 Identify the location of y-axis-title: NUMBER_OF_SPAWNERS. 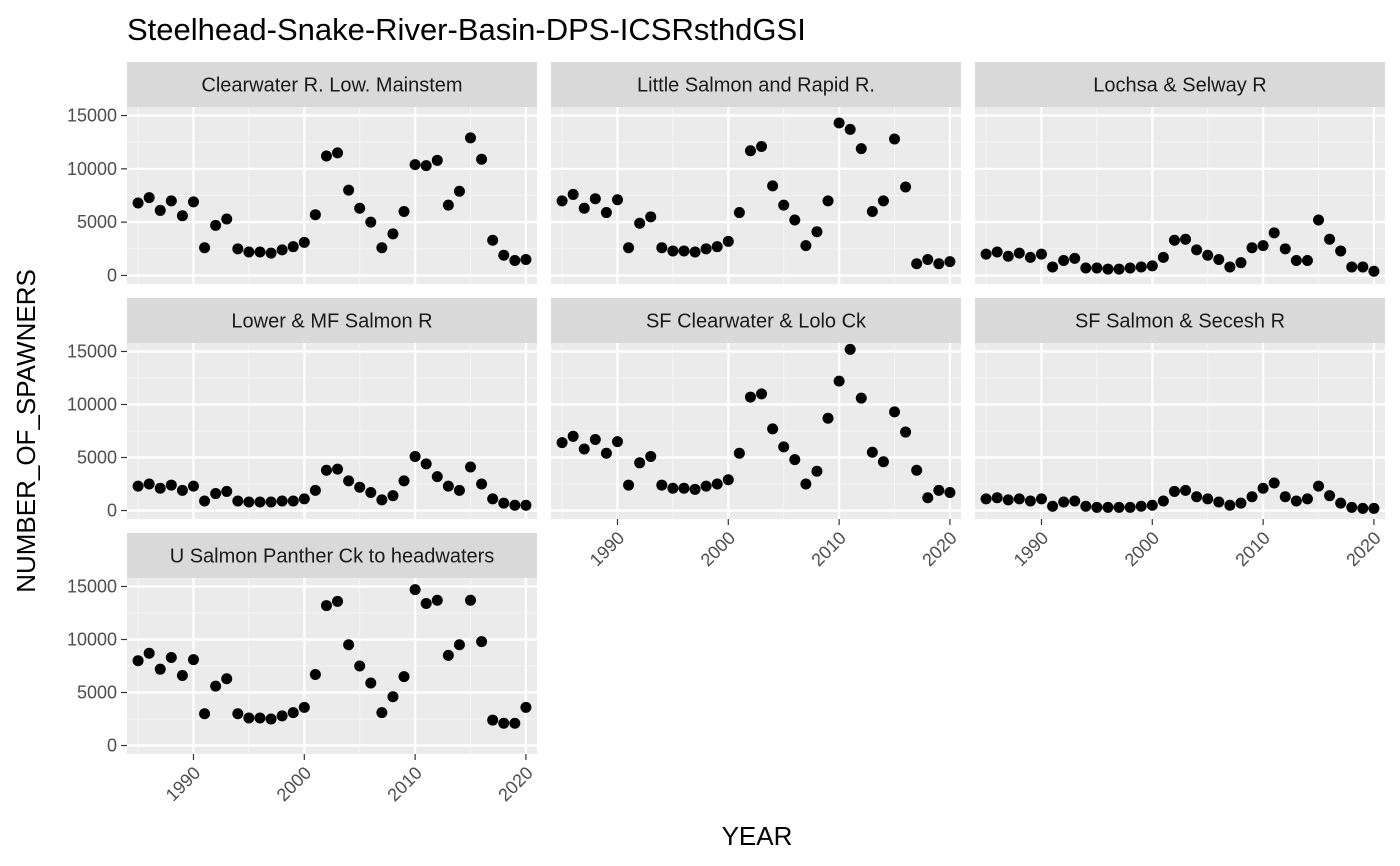
(26, 431).